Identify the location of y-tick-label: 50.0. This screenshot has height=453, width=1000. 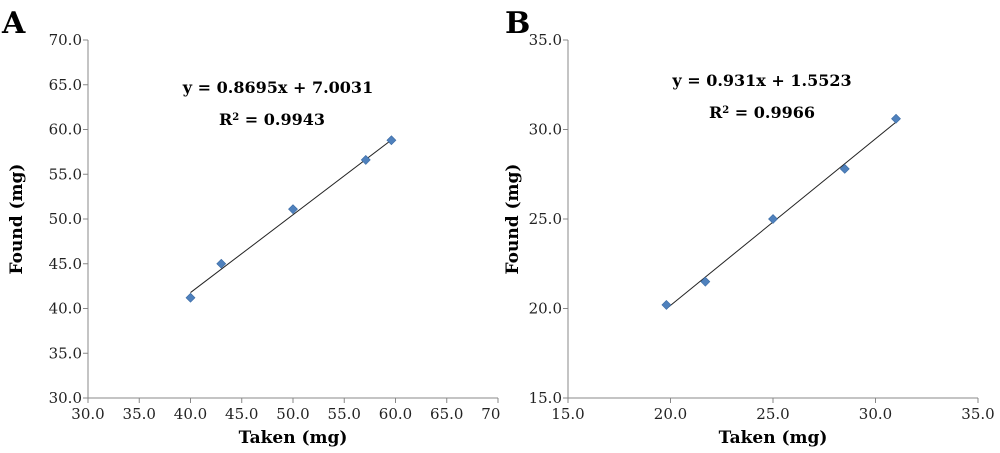
(65, 219).